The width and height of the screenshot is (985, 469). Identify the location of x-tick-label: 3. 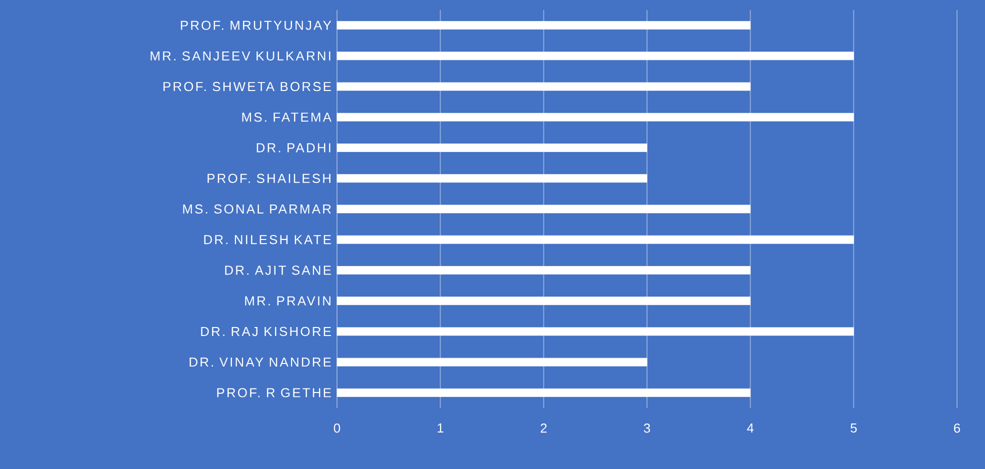
(647, 428).